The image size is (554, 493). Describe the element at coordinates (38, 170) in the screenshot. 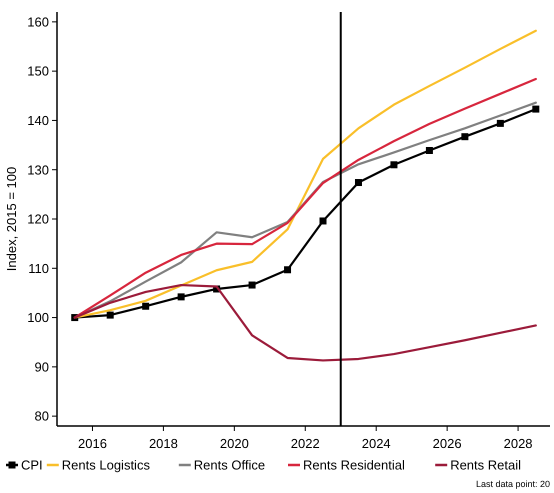

I see `y-tick-label: 130` at that location.